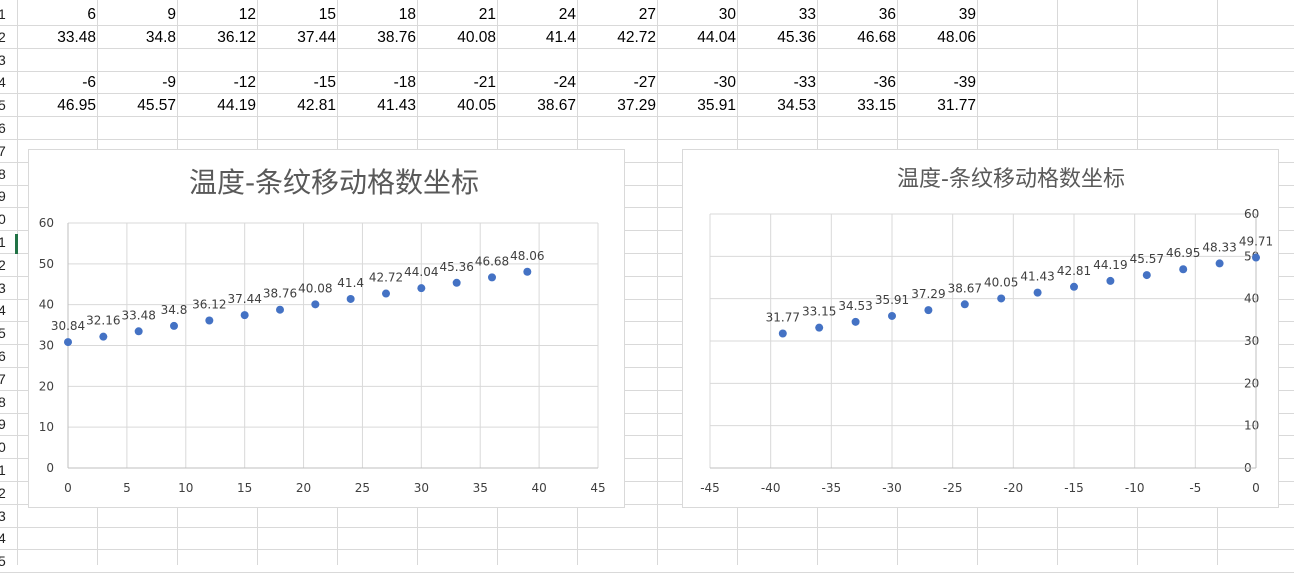 The width and height of the screenshot is (1294, 573). What do you see at coordinates (396, 105) in the screenshot?
I see `cell: 41.43` at bounding box center [396, 105].